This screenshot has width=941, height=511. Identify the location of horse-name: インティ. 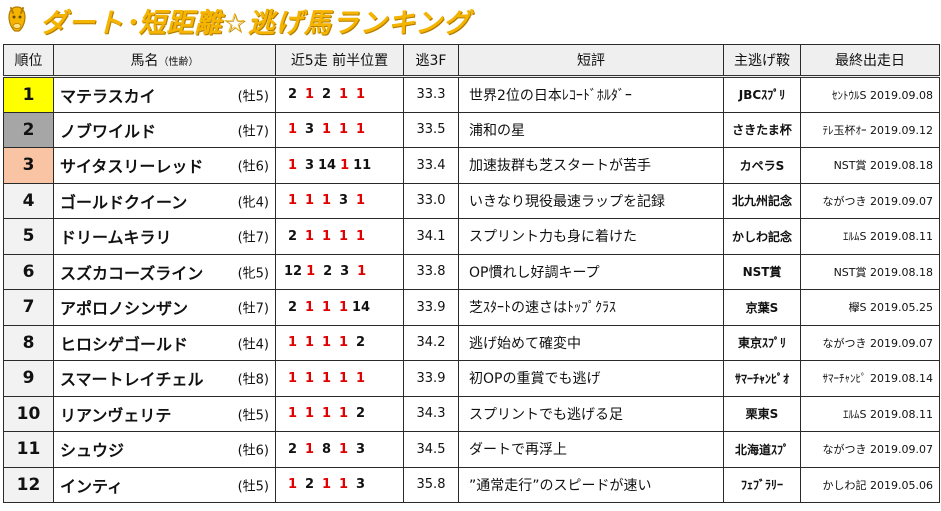
(92, 486).